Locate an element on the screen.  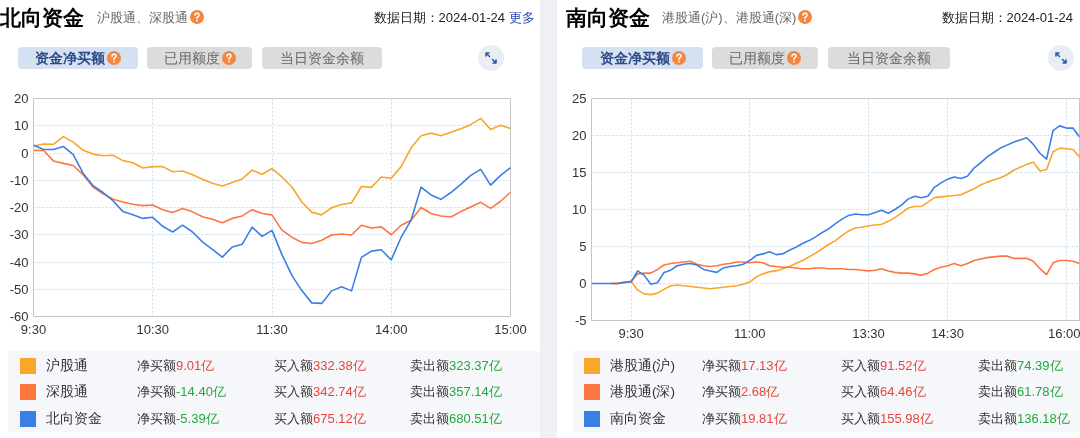
y-tick-label: -50 is located at coordinates (19, 289).